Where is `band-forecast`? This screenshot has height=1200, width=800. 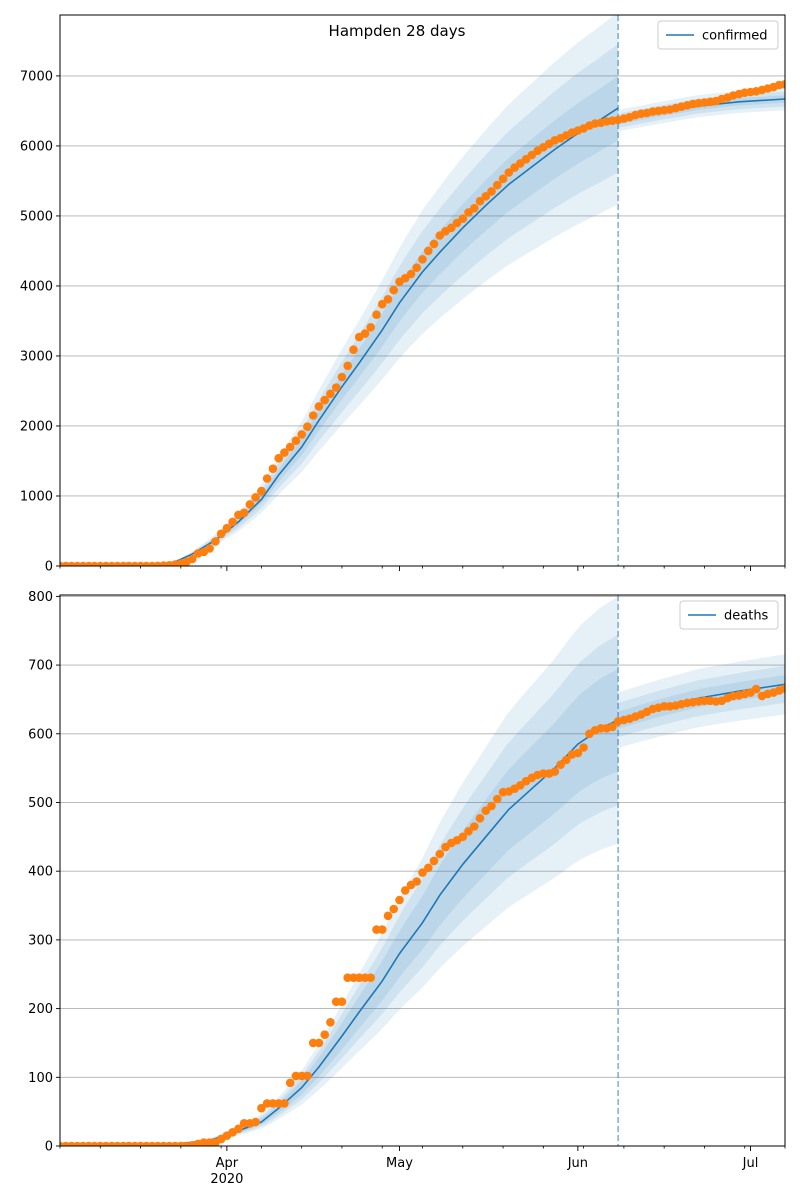
band-forecast is located at coordinates (701, 109).